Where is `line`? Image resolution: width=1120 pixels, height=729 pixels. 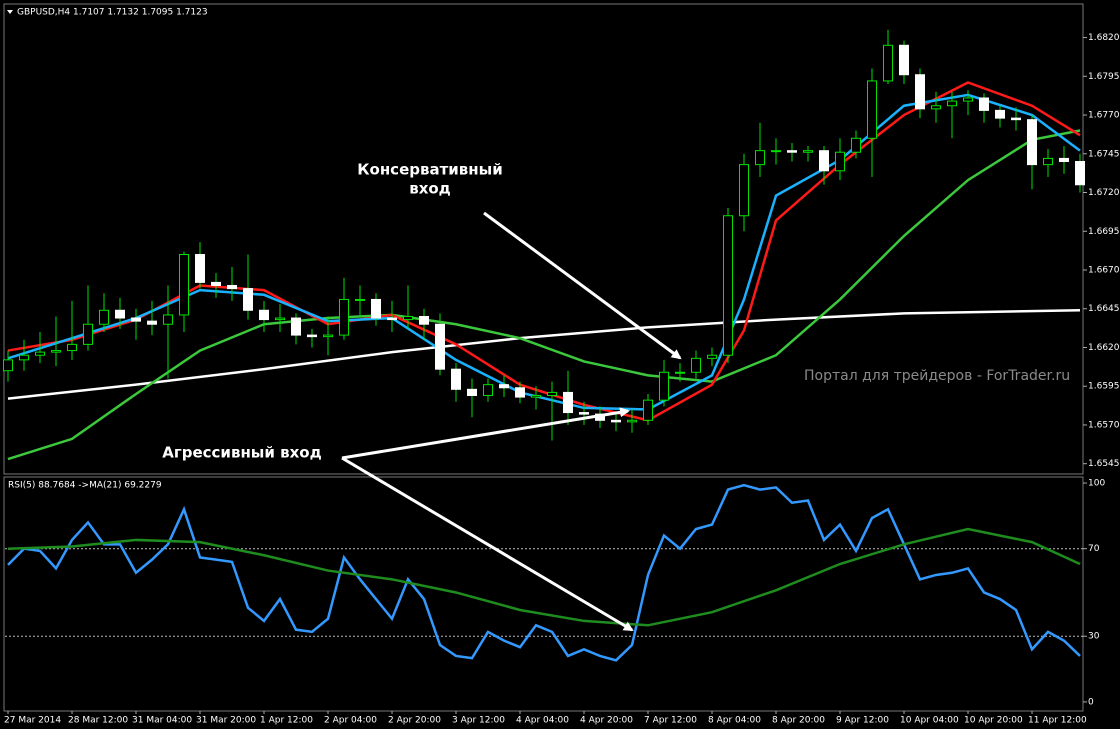
line is located at coordinates (544, 577).